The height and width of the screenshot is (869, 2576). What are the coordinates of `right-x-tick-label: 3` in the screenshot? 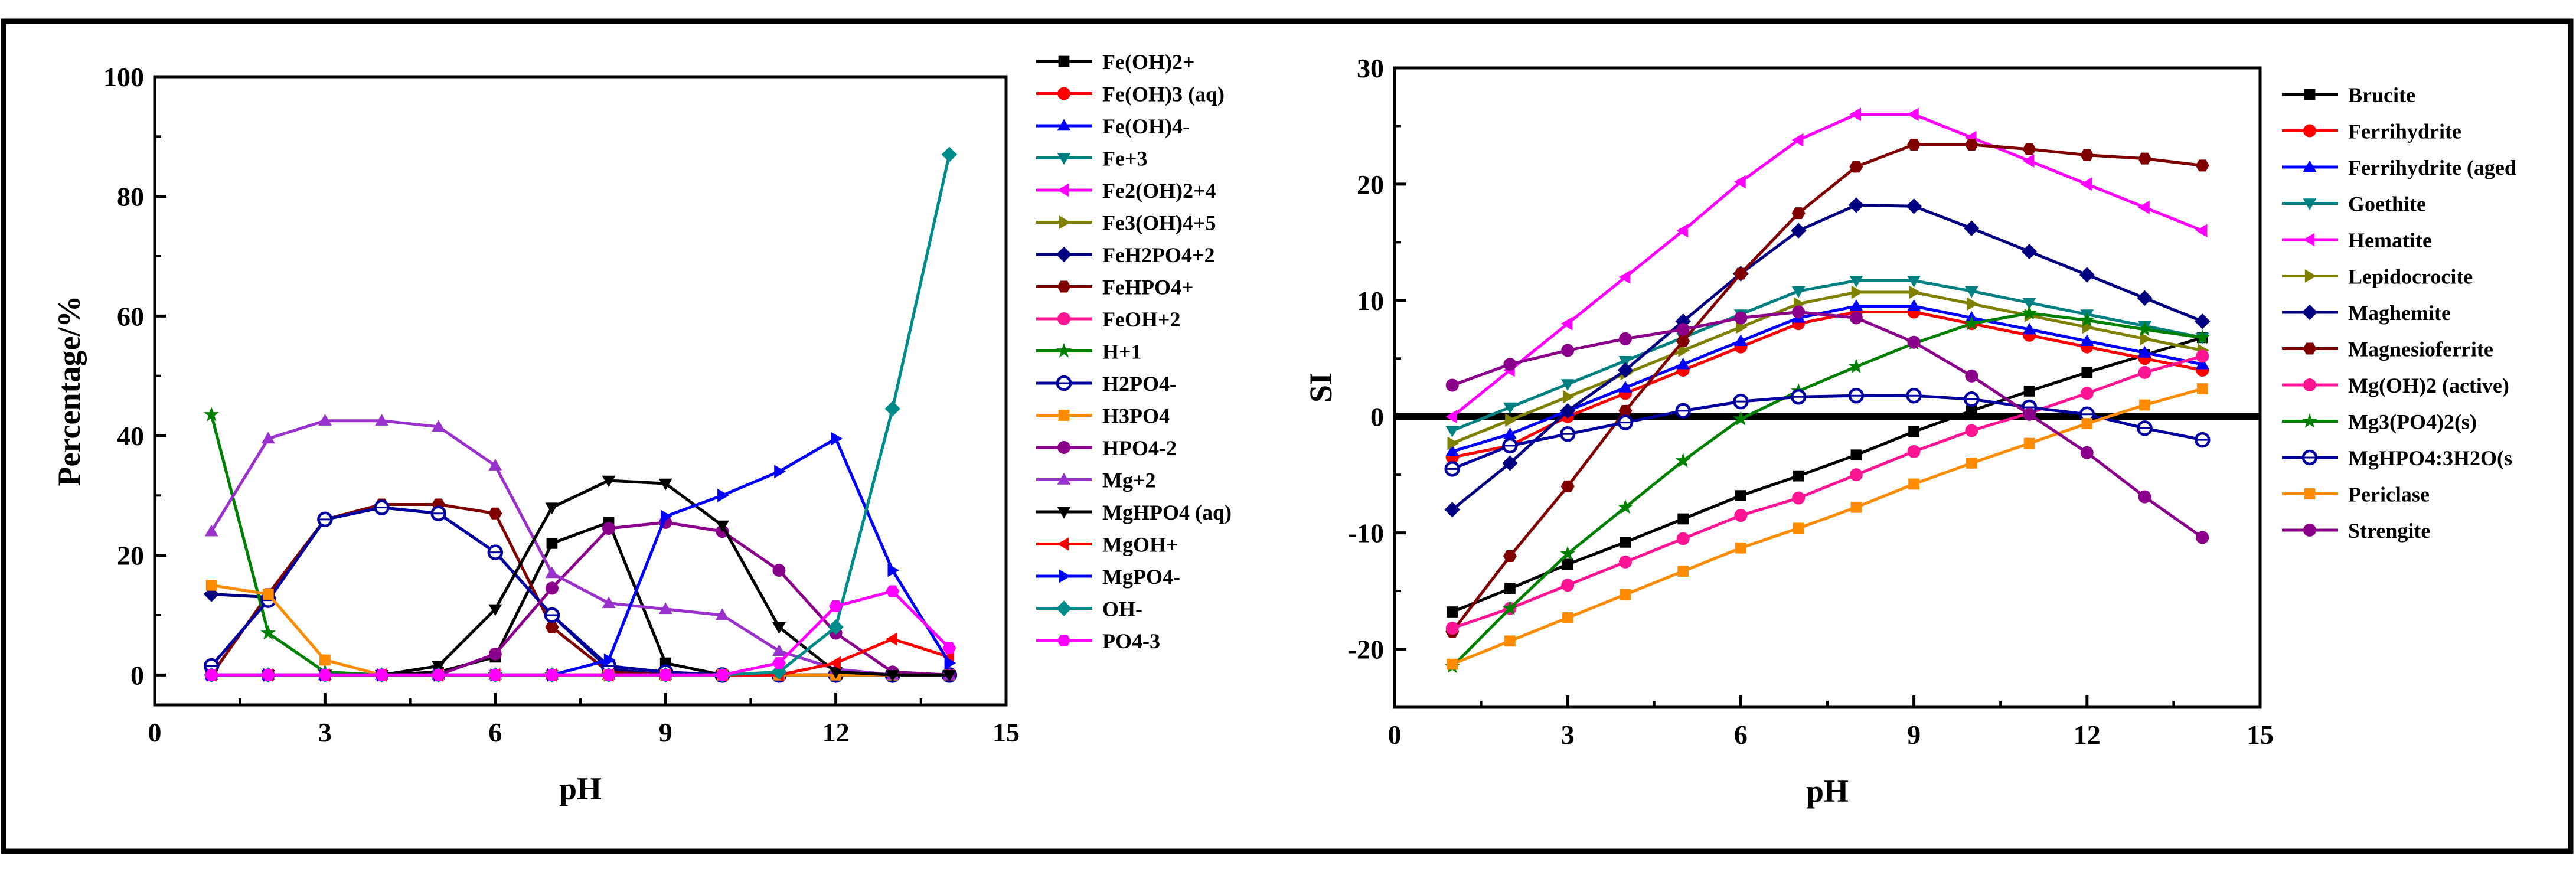 It's located at (1568, 735).